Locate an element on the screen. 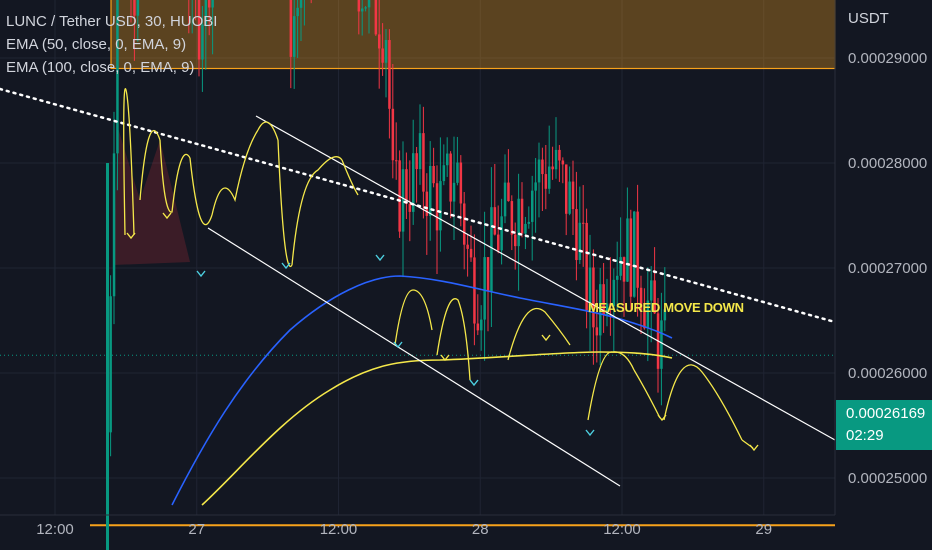  x-axis: 12:00 27 12:00 28 12:00 29 is located at coordinates (417, 526).